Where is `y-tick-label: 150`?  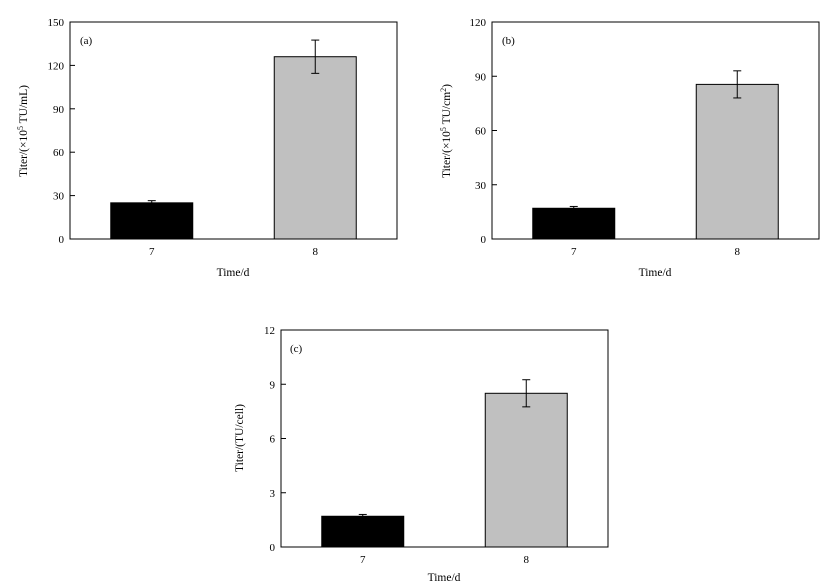 y-tick-label: 150 is located at coordinates (56, 23).